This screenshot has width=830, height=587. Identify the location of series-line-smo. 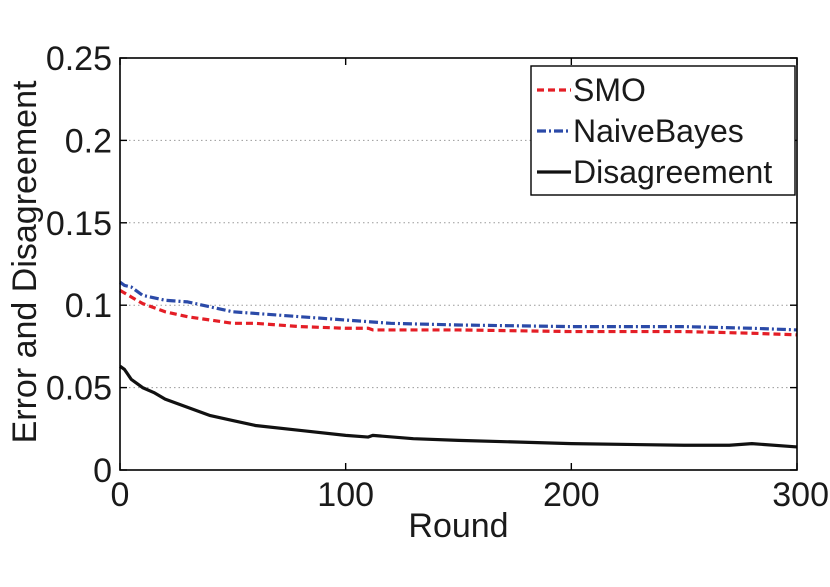
(458, 312).